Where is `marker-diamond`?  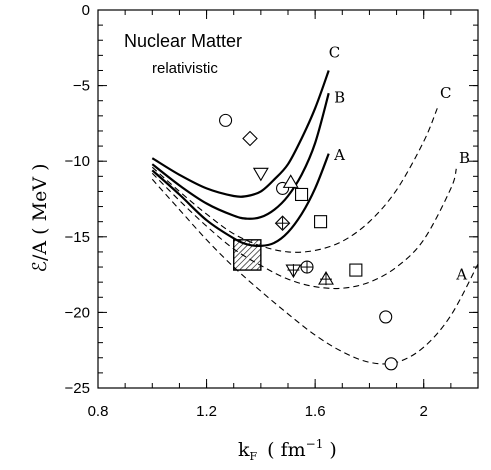 marker-diamond is located at coordinates (250, 138).